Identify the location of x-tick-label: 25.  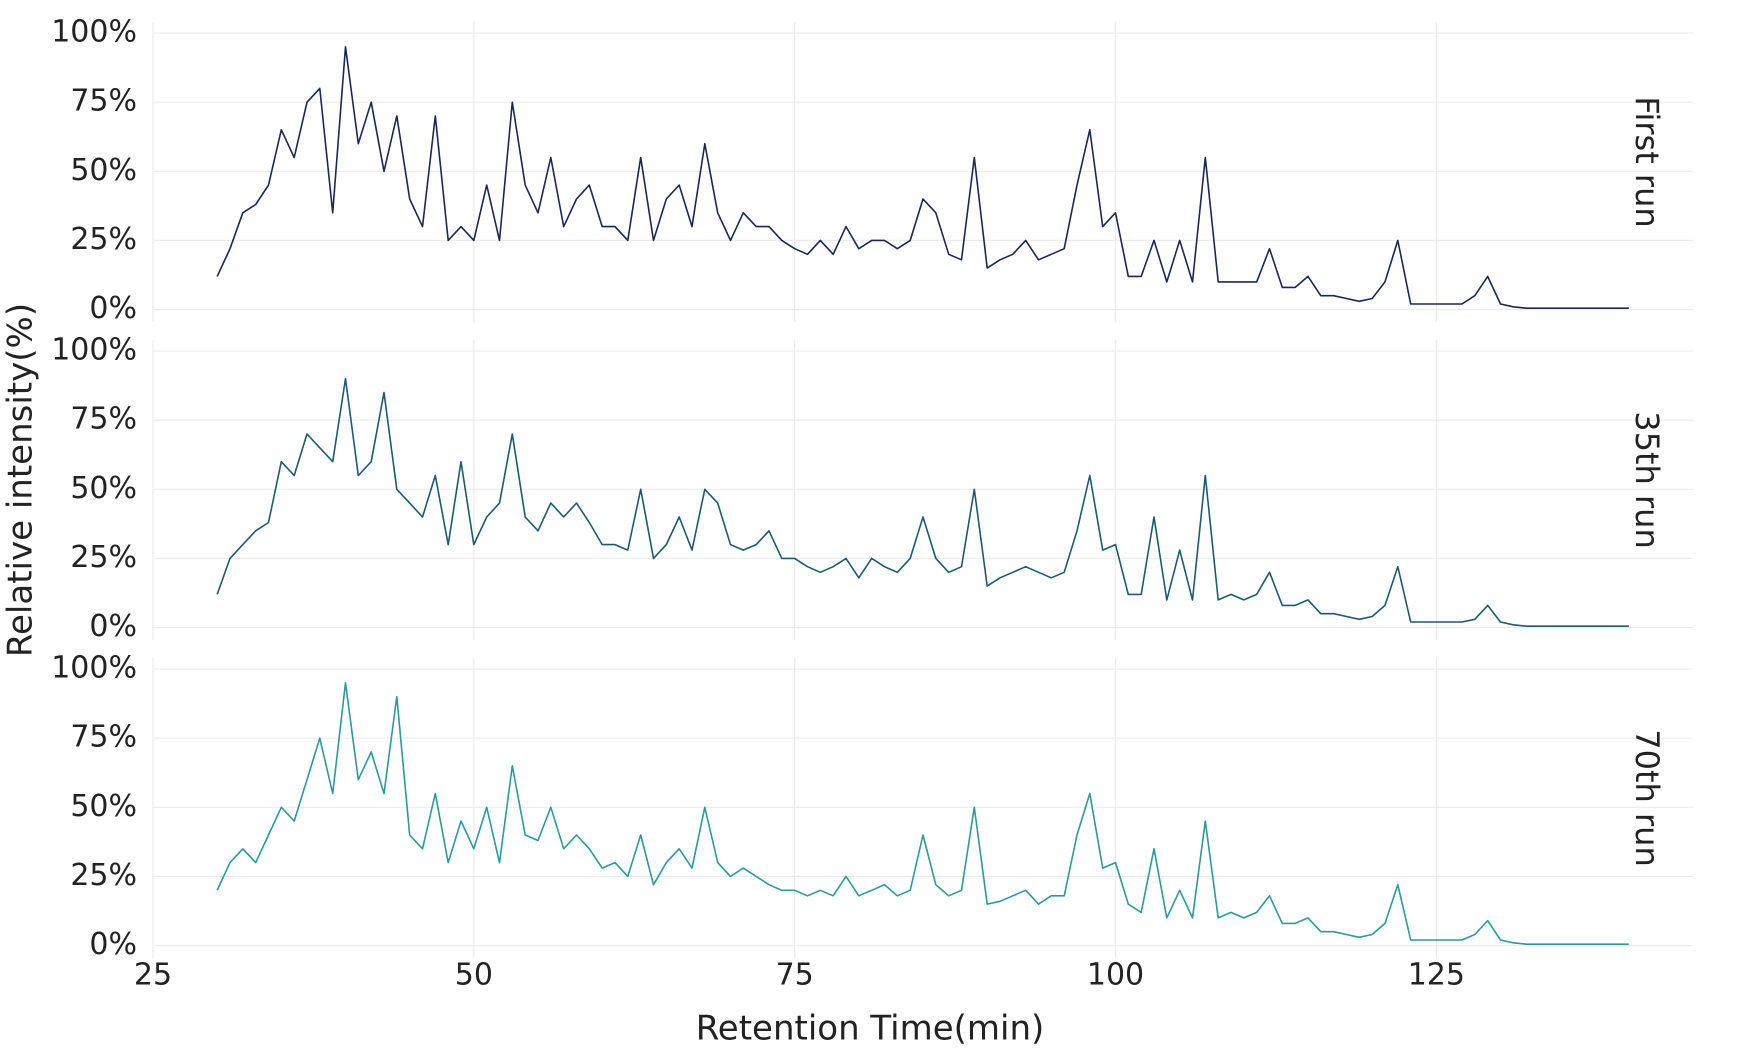
(153, 975).